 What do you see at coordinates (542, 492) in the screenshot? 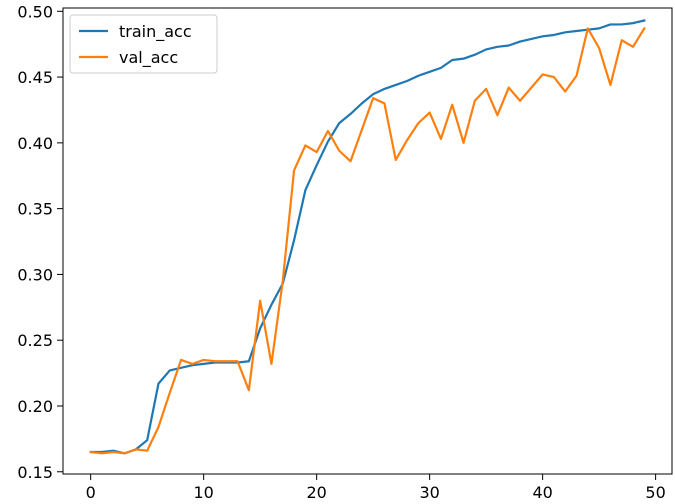
I see `x-tick-label: 40` at bounding box center [542, 492].